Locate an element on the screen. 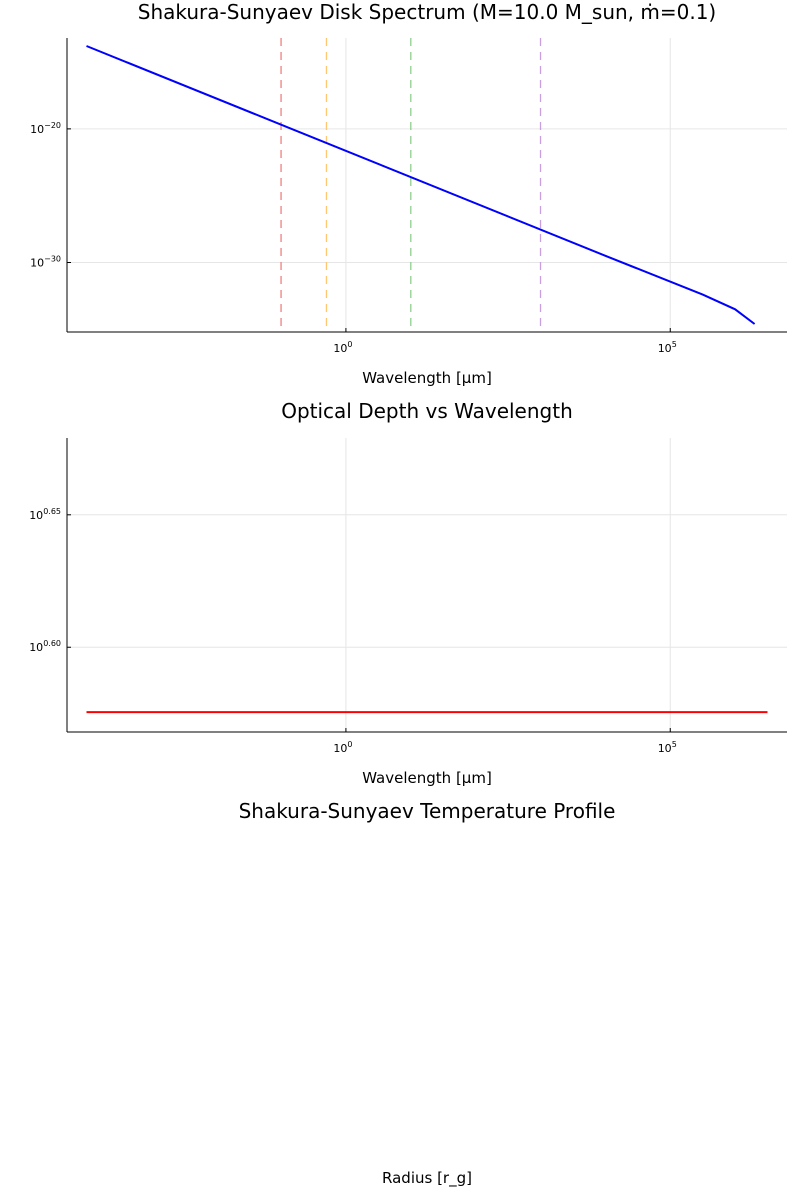  spectrum-xlabel: Wavelength [μm] is located at coordinates (427, 378).